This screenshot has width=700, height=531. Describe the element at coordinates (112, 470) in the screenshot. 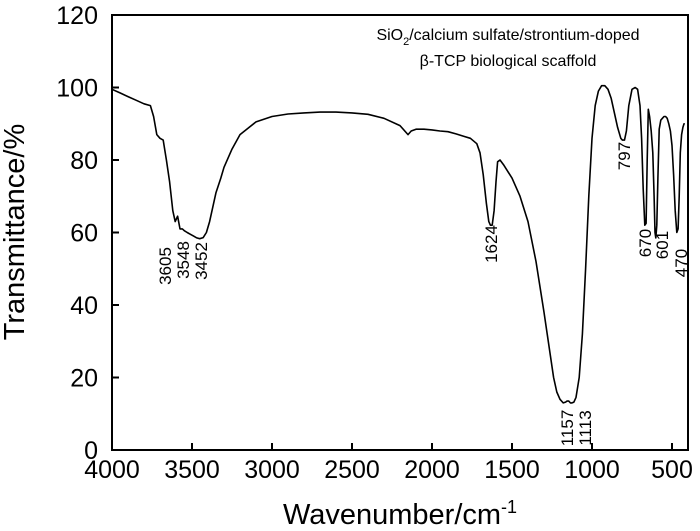

I see `x-tick-label-4000: 4000` at that location.